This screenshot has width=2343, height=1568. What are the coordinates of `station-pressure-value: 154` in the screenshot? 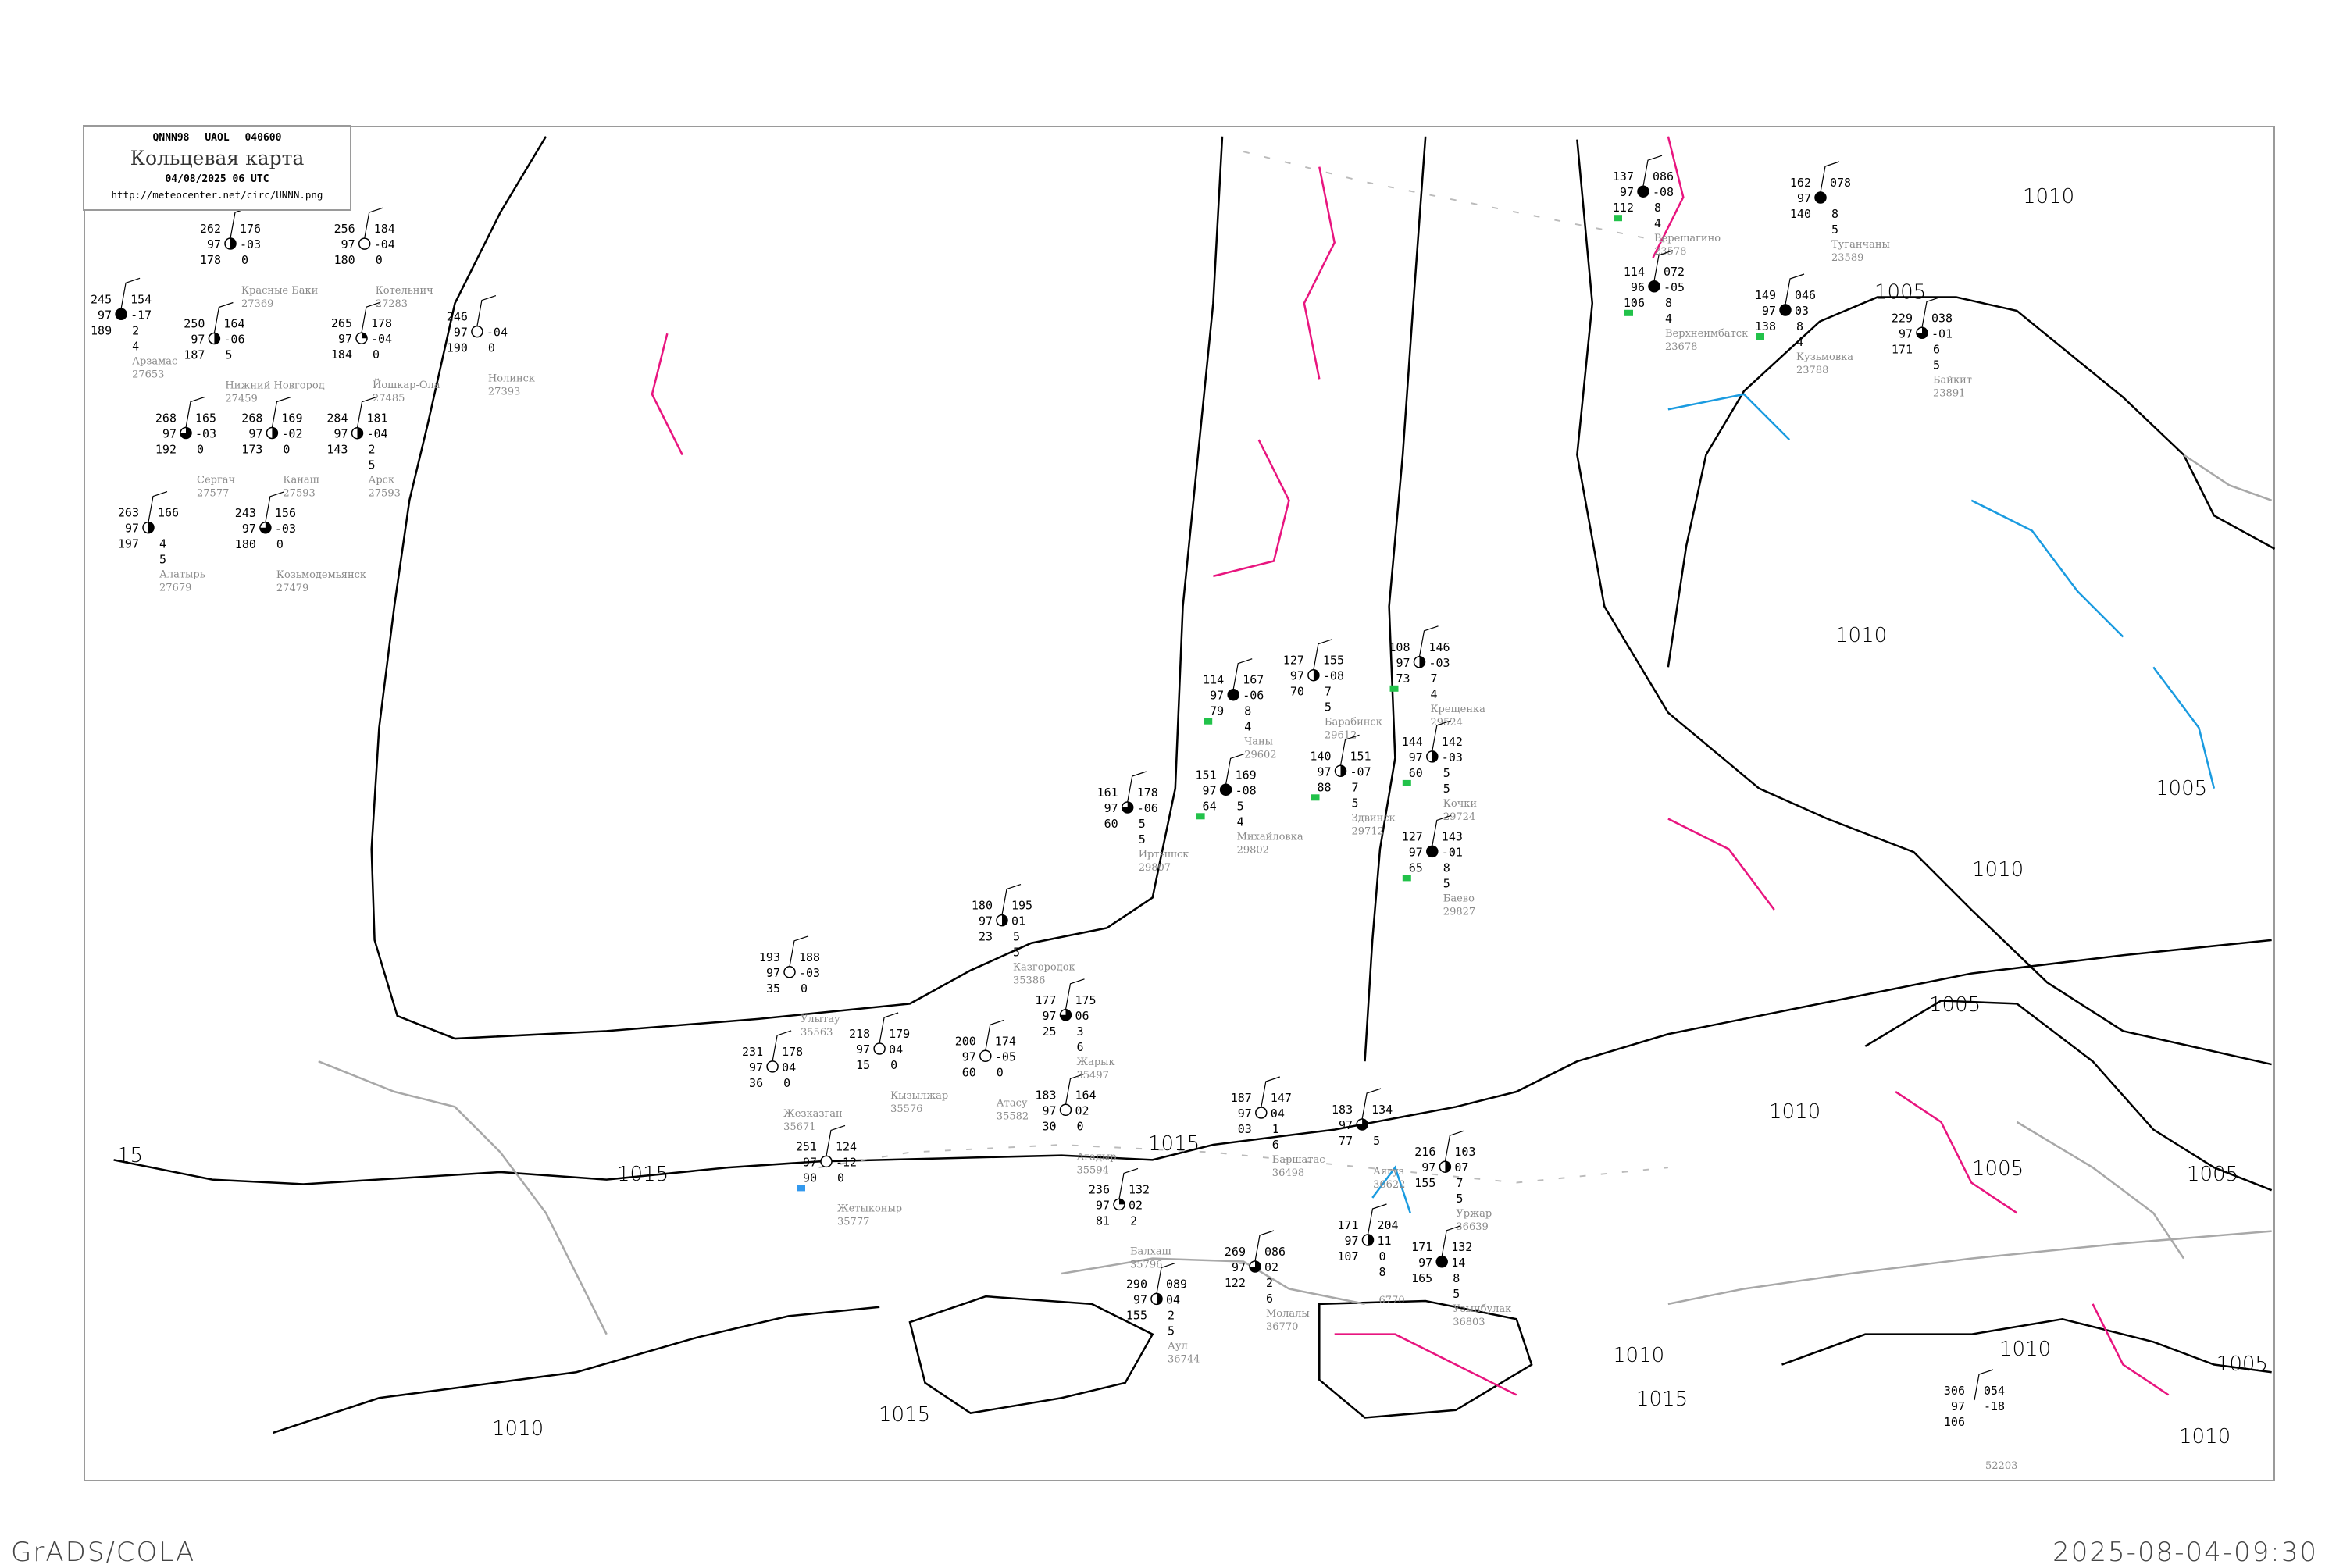 It's located at (141, 299).